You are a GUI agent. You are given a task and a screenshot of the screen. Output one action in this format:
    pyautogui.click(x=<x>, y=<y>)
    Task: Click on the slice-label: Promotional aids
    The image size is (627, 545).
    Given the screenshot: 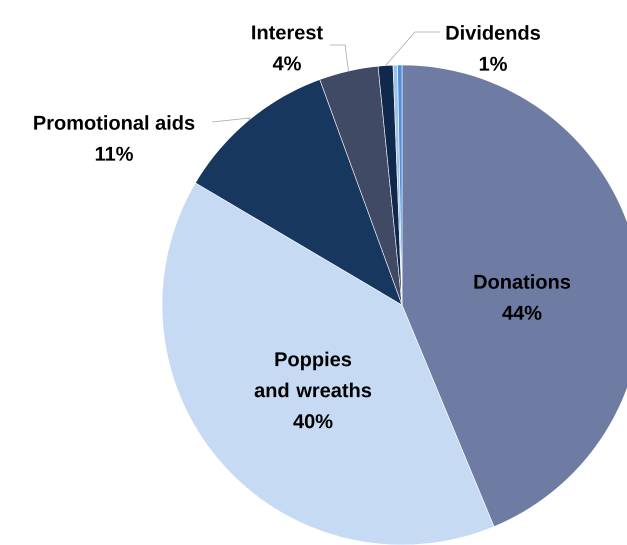 What is the action you would take?
    pyautogui.click(x=114, y=122)
    